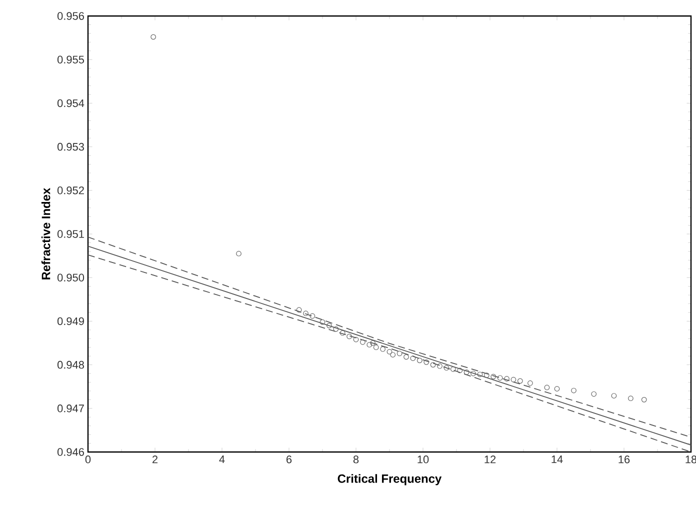  What do you see at coordinates (70, 60) in the screenshot?
I see `y-tick-label: 0.955` at bounding box center [70, 60].